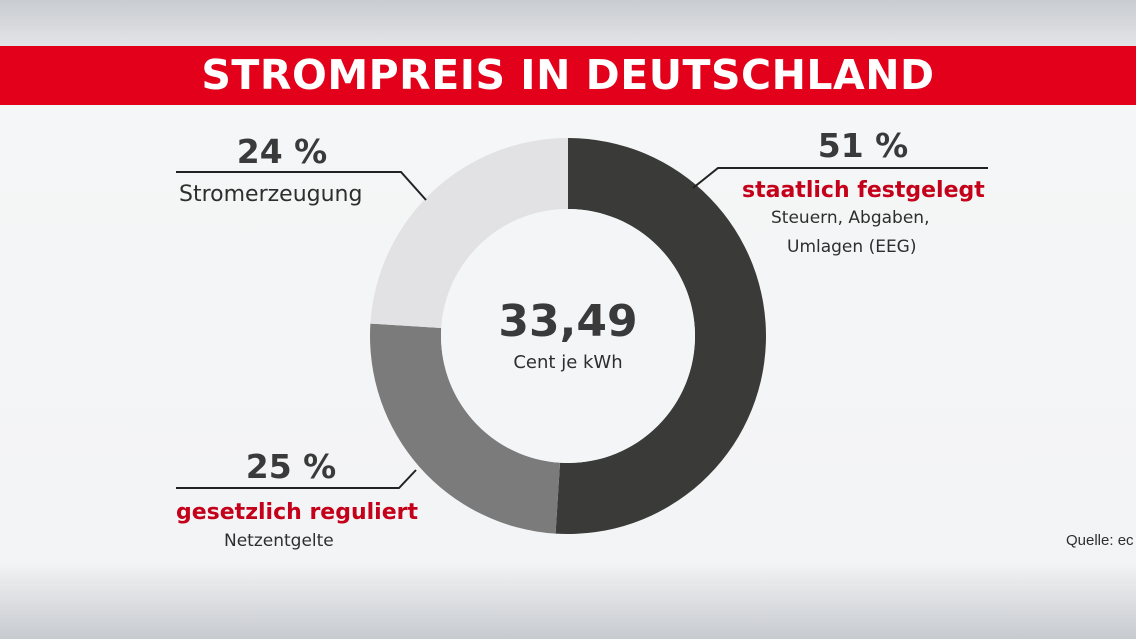  What do you see at coordinates (282, 151) in the screenshot?
I see `slice-3-percent-label: 24 %` at bounding box center [282, 151].